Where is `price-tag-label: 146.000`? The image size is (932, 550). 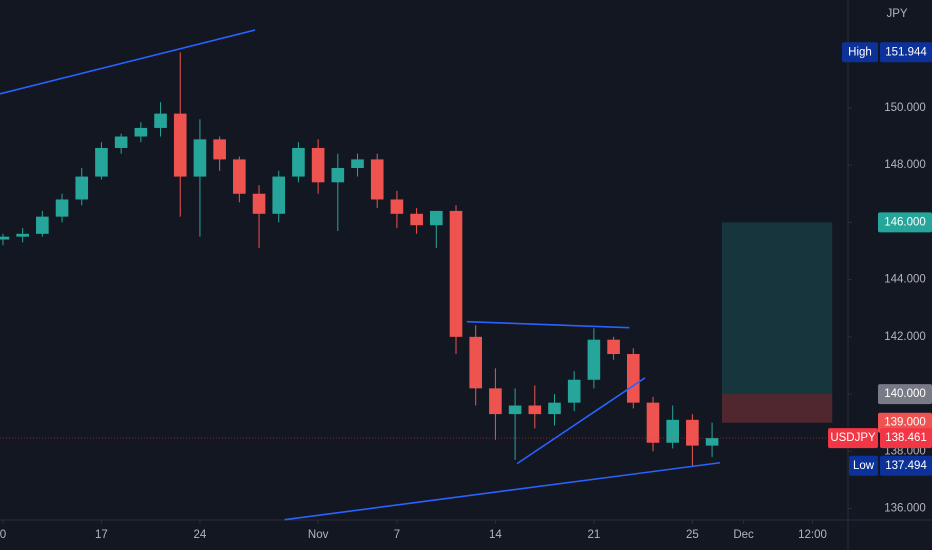 price-tag-label: 146.000 is located at coordinates (905, 222).